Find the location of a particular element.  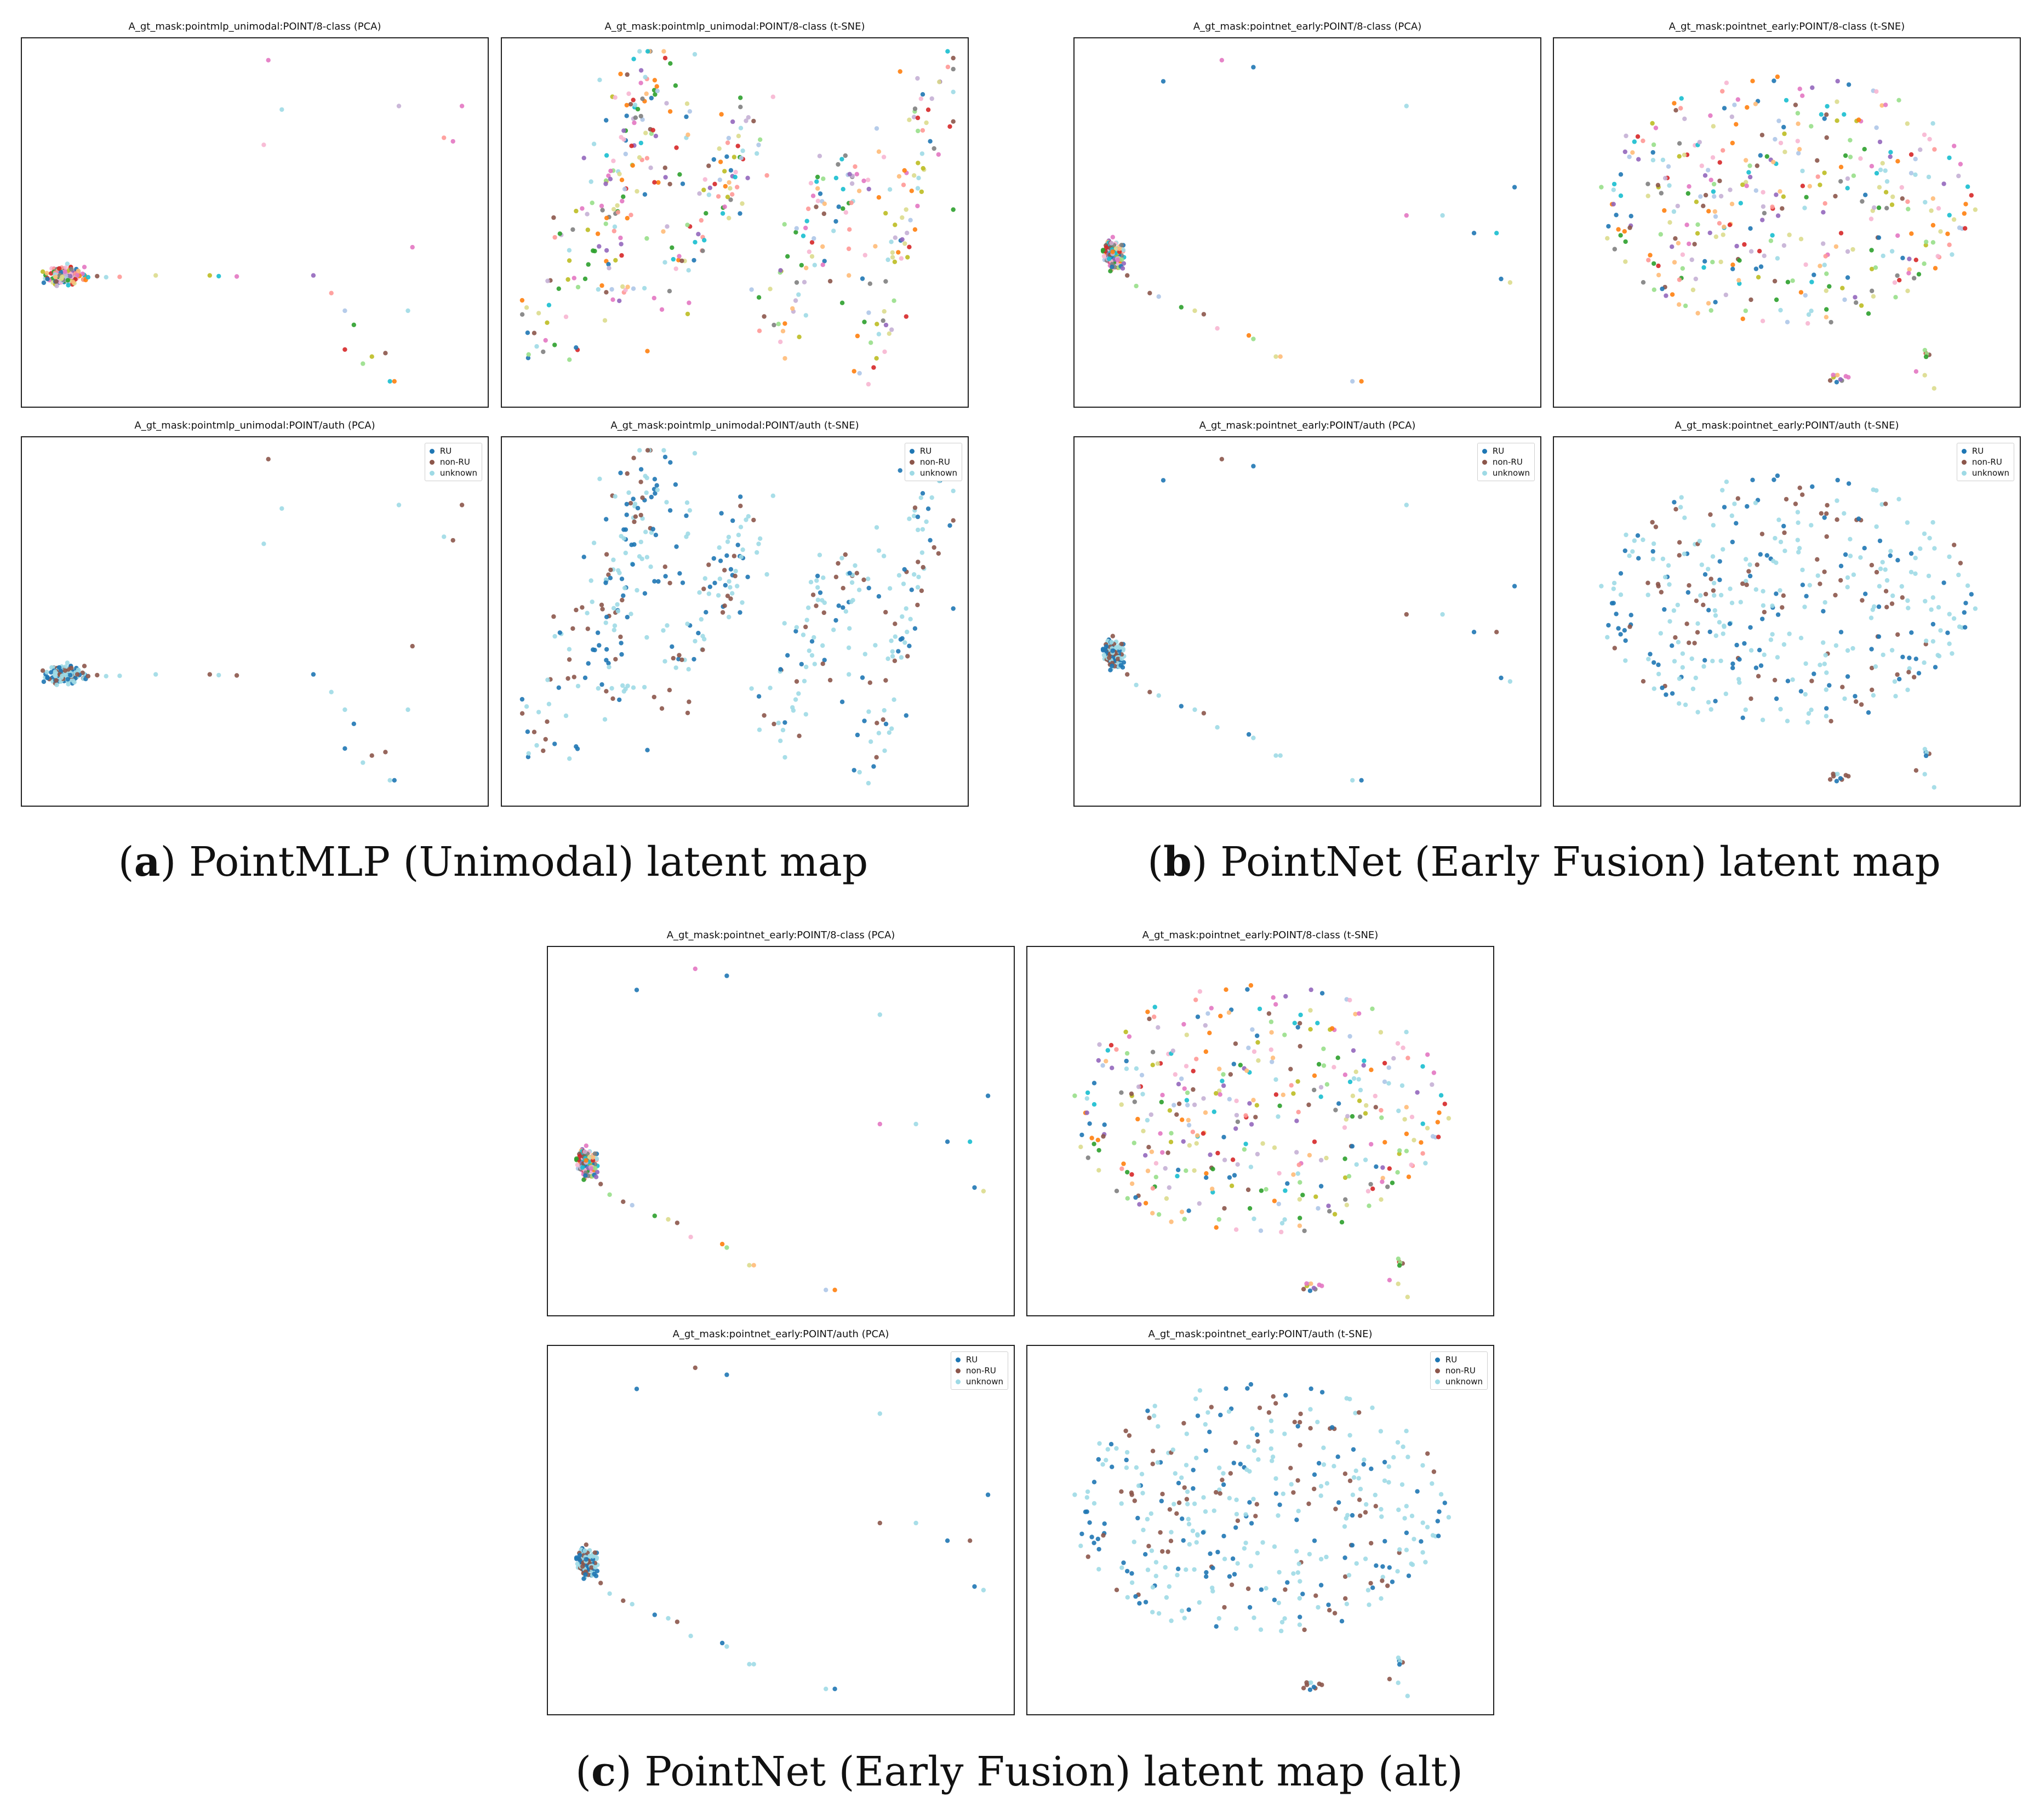

legend-entry: RU is located at coordinates (1985, 451).